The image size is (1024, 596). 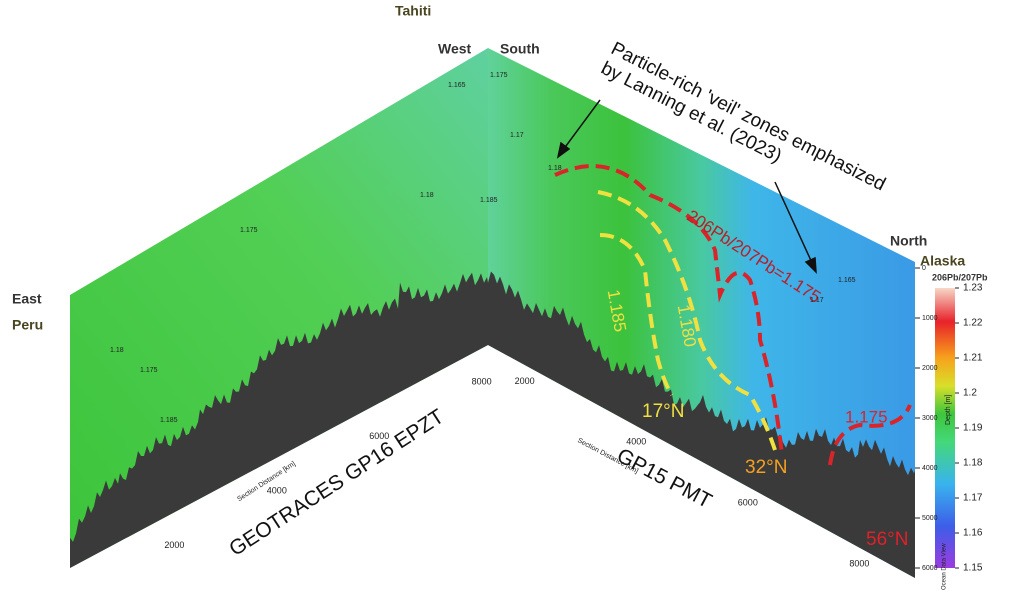 What do you see at coordinates (908, 241) in the screenshot?
I see `north-label: North` at bounding box center [908, 241].